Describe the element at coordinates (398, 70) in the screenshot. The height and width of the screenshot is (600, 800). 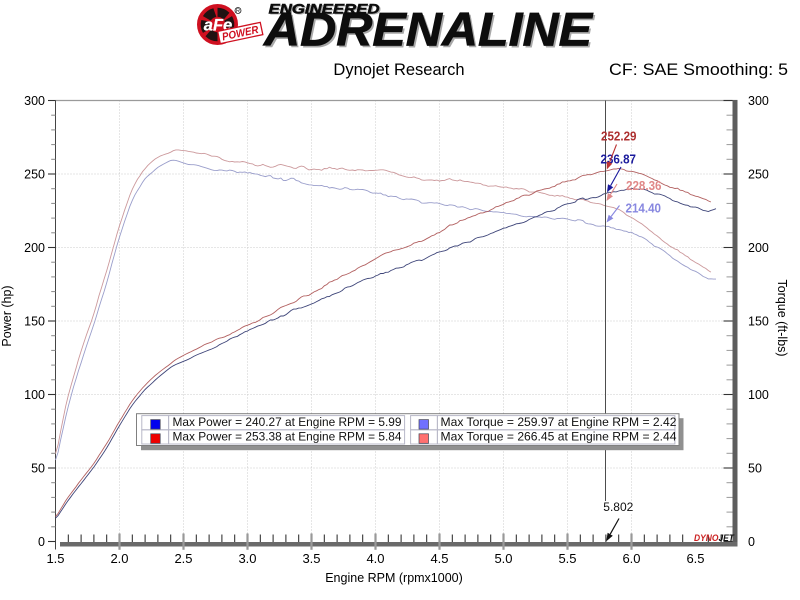
I see `svg-text: Dynojet Research` at that location.